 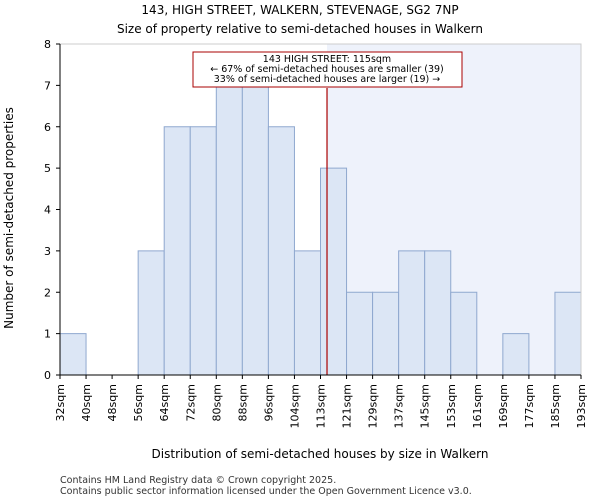 What do you see at coordinates (9, 218) in the screenshot?
I see `y-axis-label: Number of semi-detached properties` at bounding box center [9, 218].